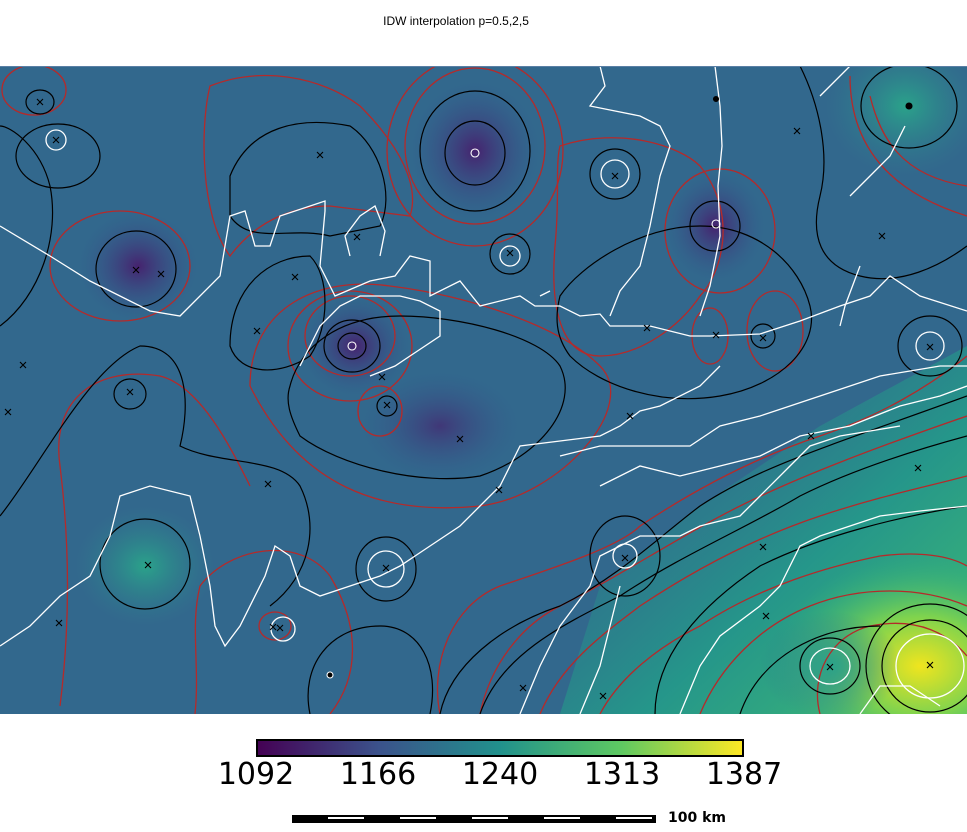  What do you see at coordinates (744, 774) in the screenshot?
I see `colorbar-label-max: 1387` at bounding box center [744, 774].